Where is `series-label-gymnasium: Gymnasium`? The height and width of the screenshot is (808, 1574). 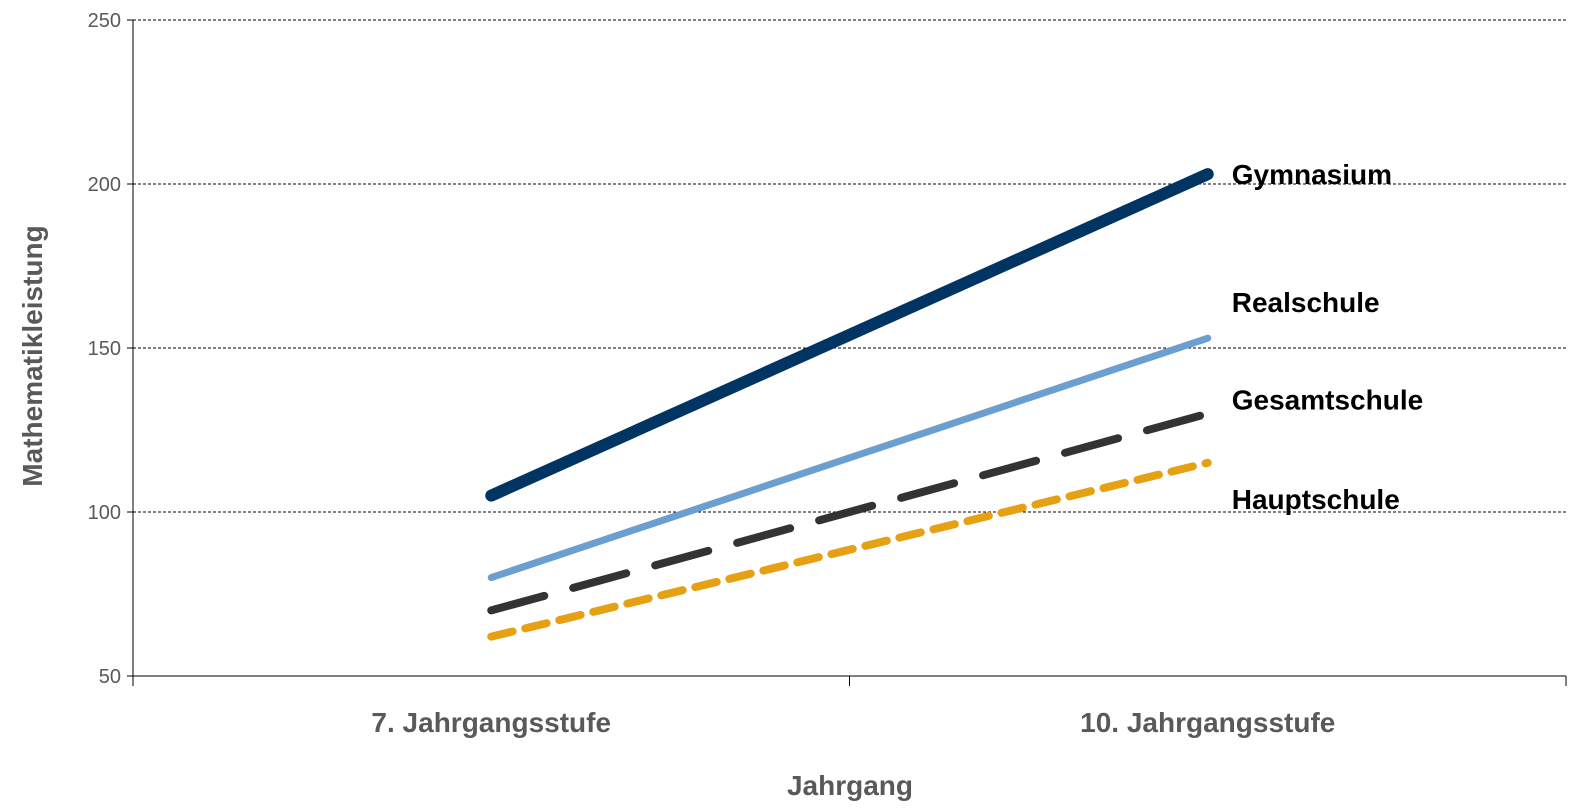
series-label-gymnasium: Gymnasium is located at coordinates (1312, 174).